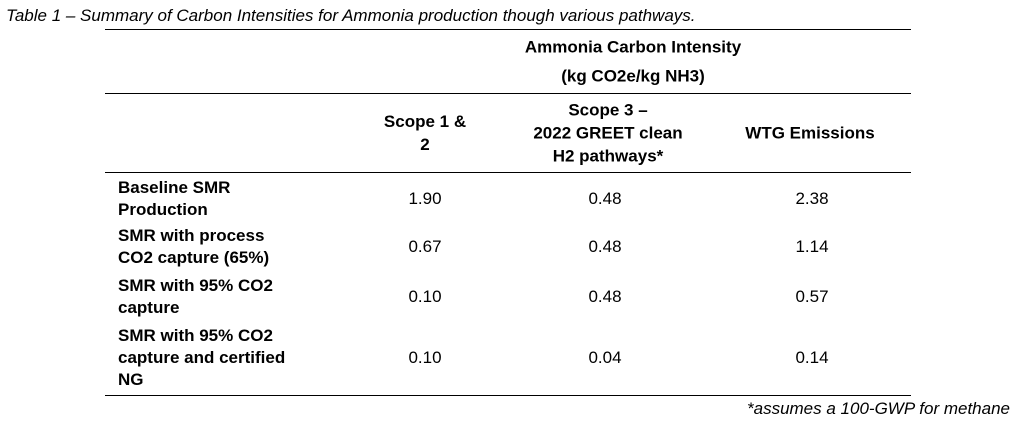 The image size is (1024, 432). I want to click on cell: 1.14, so click(811, 247).